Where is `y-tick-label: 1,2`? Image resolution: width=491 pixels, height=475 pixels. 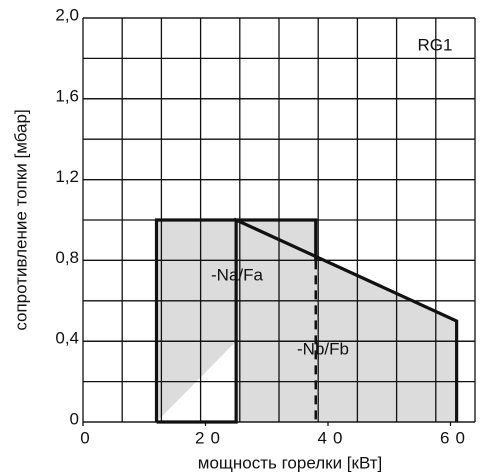 y-tick-label: 1,2 is located at coordinates (67, 176).